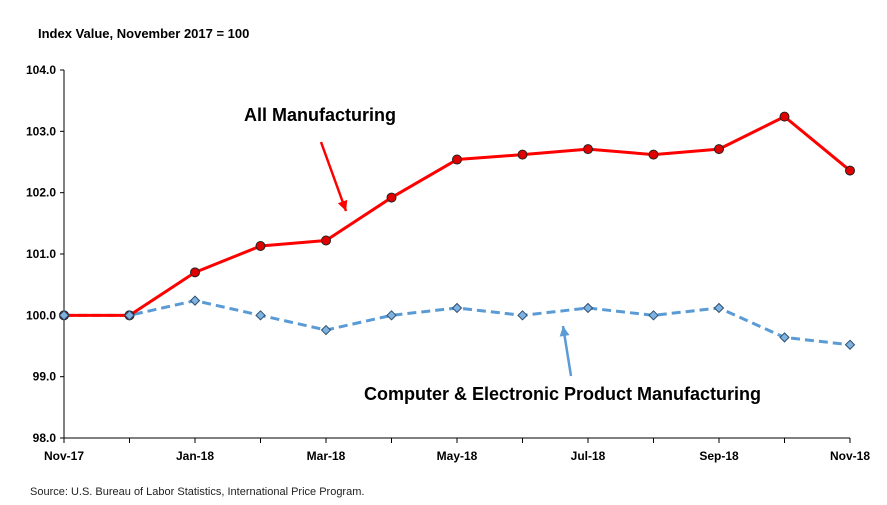 This screenshot has width=887, height=505. What do you see at coordinates (195, 456) in the screenshot?
I see `x-tick-label: Jan-18` at bounding box center [195, 456].